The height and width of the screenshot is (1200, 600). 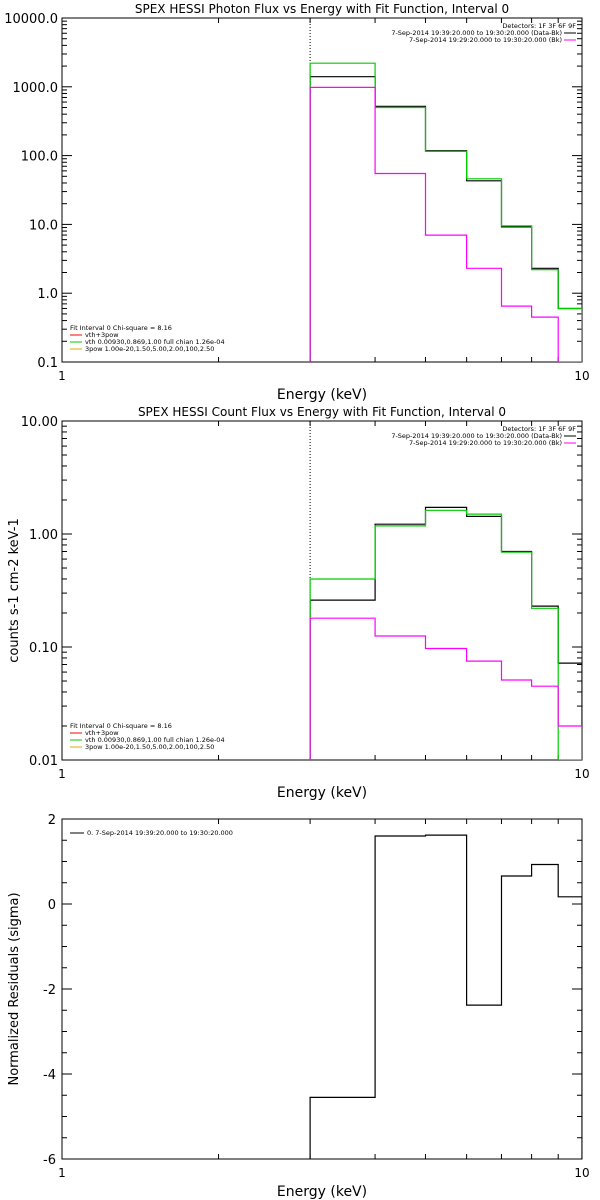 What do you see at coordinates (14, 590) in the screenshot?
I see `y-axis-label: counts s-1 cm-2 keV-1` at bounding box center [14, 590].